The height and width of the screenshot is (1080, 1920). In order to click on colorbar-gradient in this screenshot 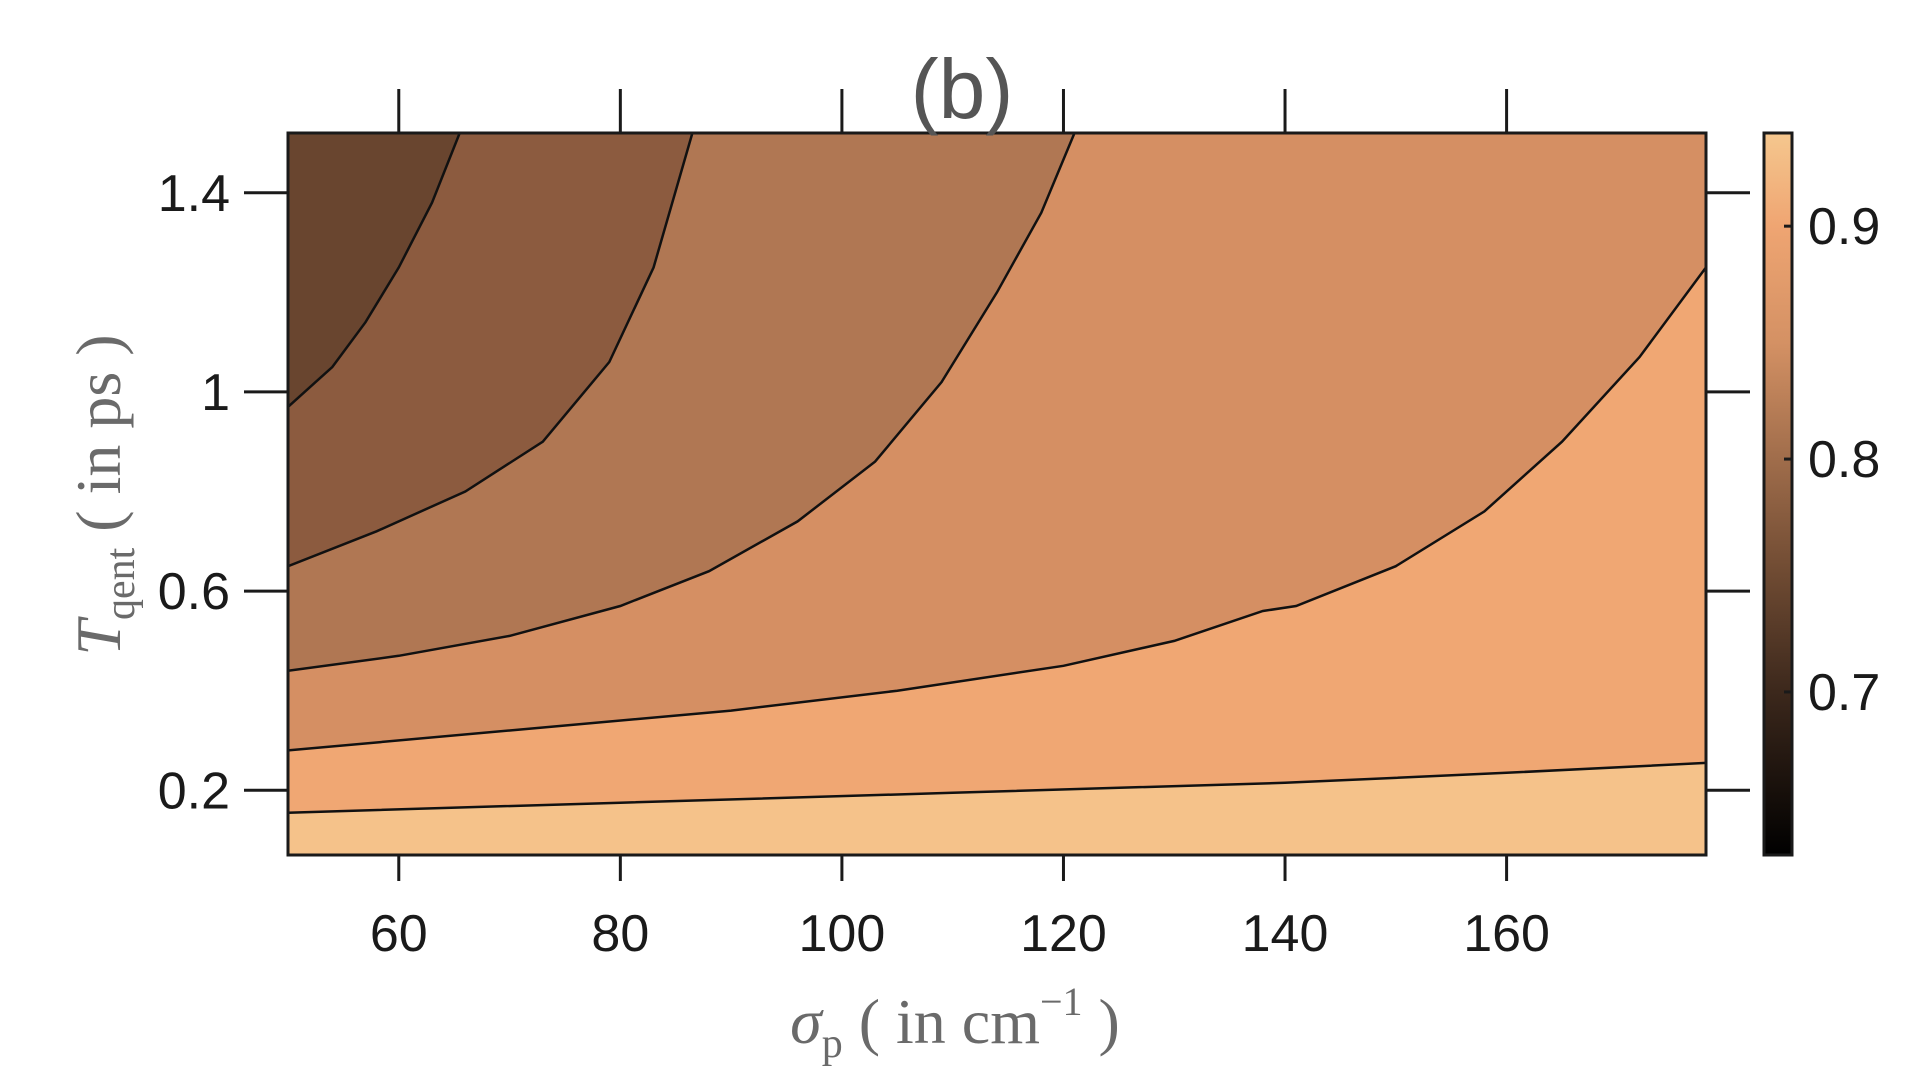, I will do `click(1778, 494)`.